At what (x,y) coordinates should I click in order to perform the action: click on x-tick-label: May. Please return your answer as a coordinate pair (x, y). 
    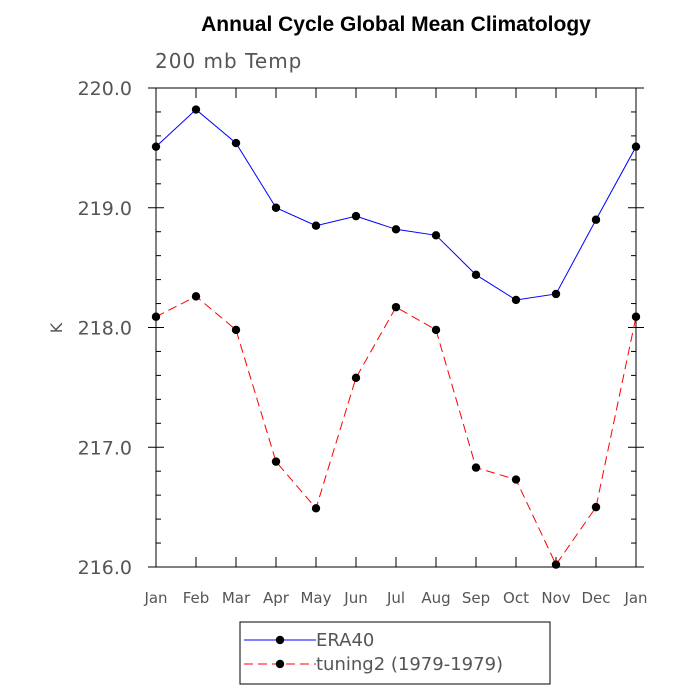
    Looking at the image, I should click on (315, 598).